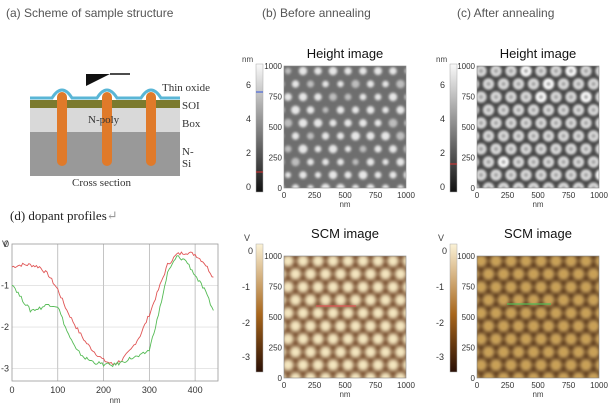  I want to click on scm-scale-tick: -2, so click(246, 323).